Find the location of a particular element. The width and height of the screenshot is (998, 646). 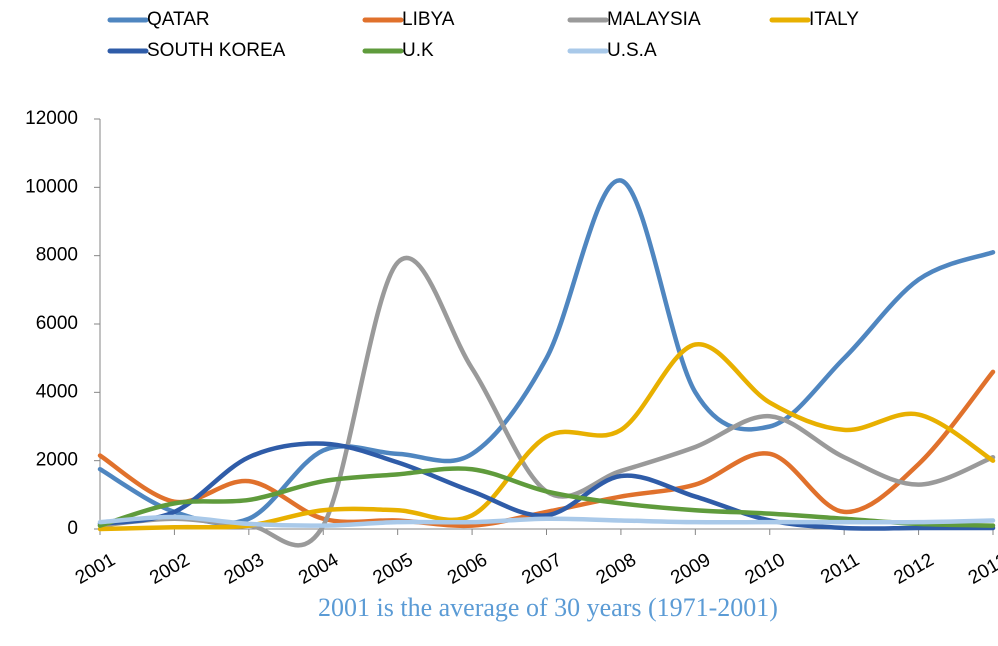

x-tick-label: 2009 is located at coordinates (690, 568).